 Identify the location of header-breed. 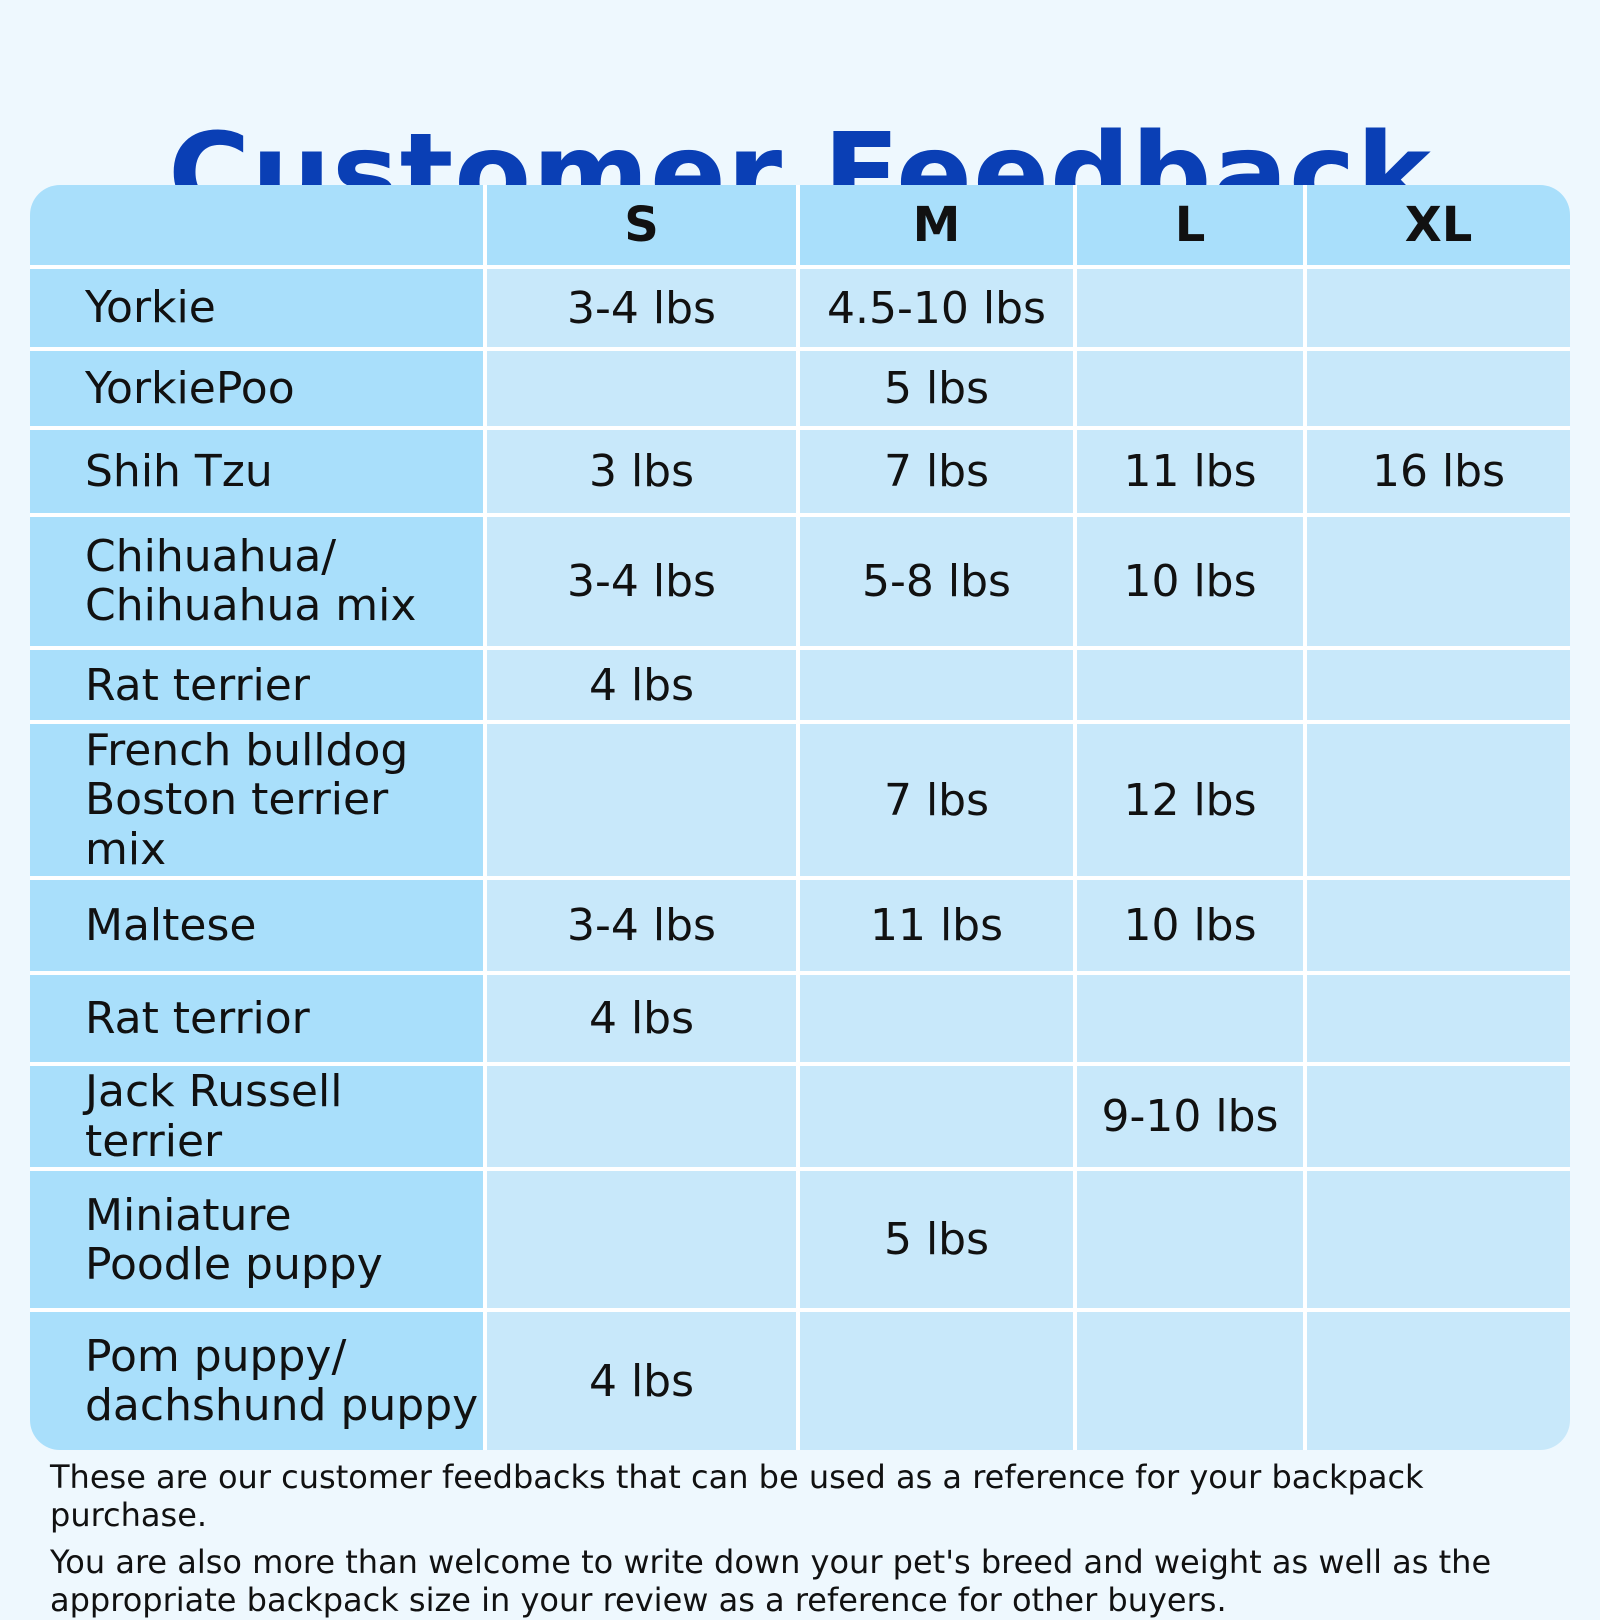
(258, 227).